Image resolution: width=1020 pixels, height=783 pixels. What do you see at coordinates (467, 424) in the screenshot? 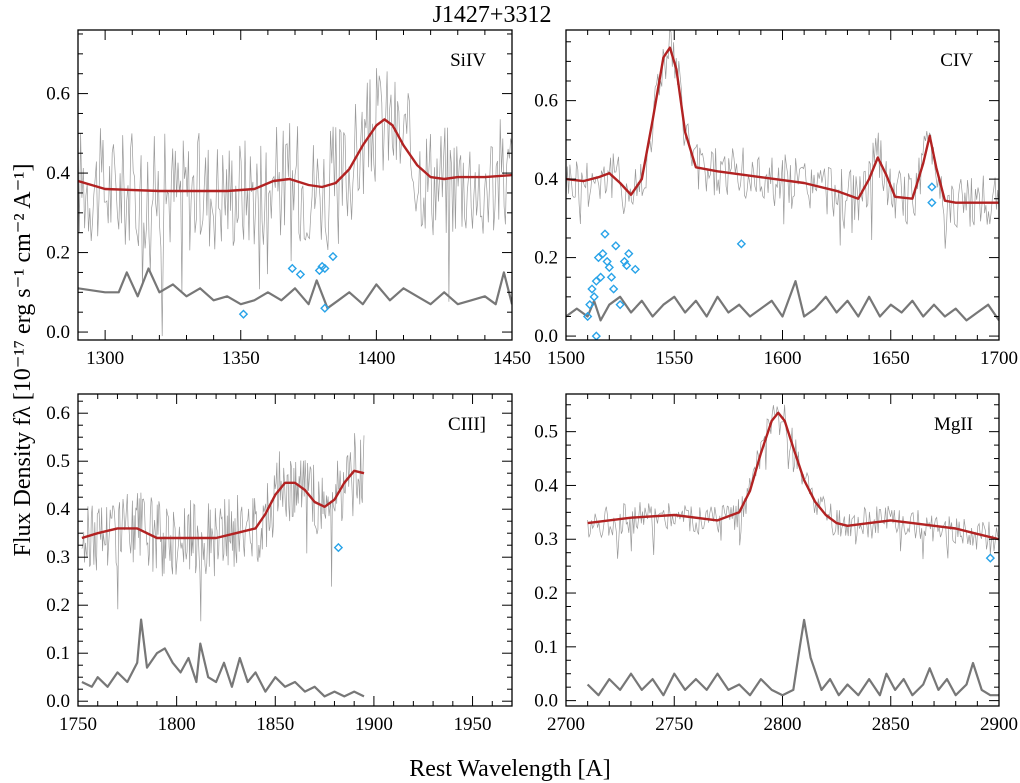
I see `panel-label: CIII]` at bounding box center [467, 424].